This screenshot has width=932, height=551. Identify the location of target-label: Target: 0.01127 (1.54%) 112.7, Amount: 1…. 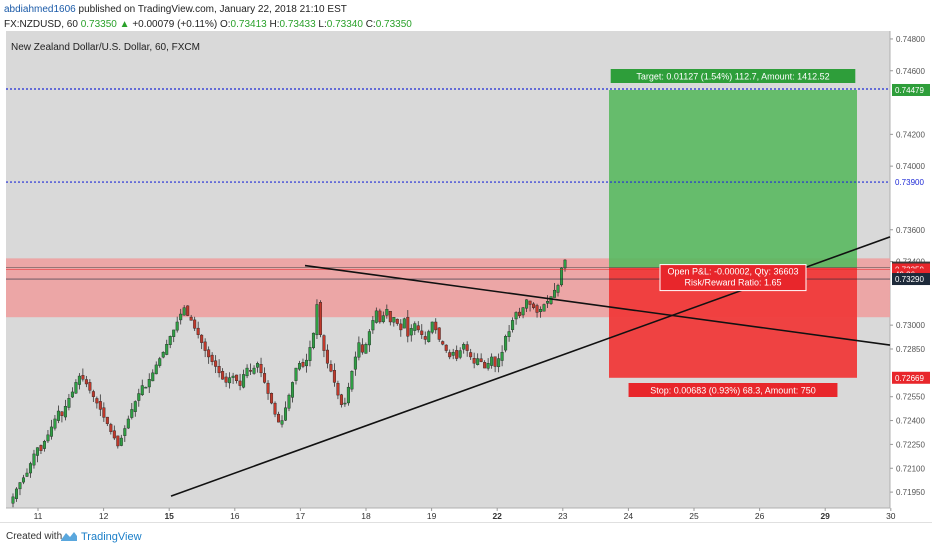
(733, 76).